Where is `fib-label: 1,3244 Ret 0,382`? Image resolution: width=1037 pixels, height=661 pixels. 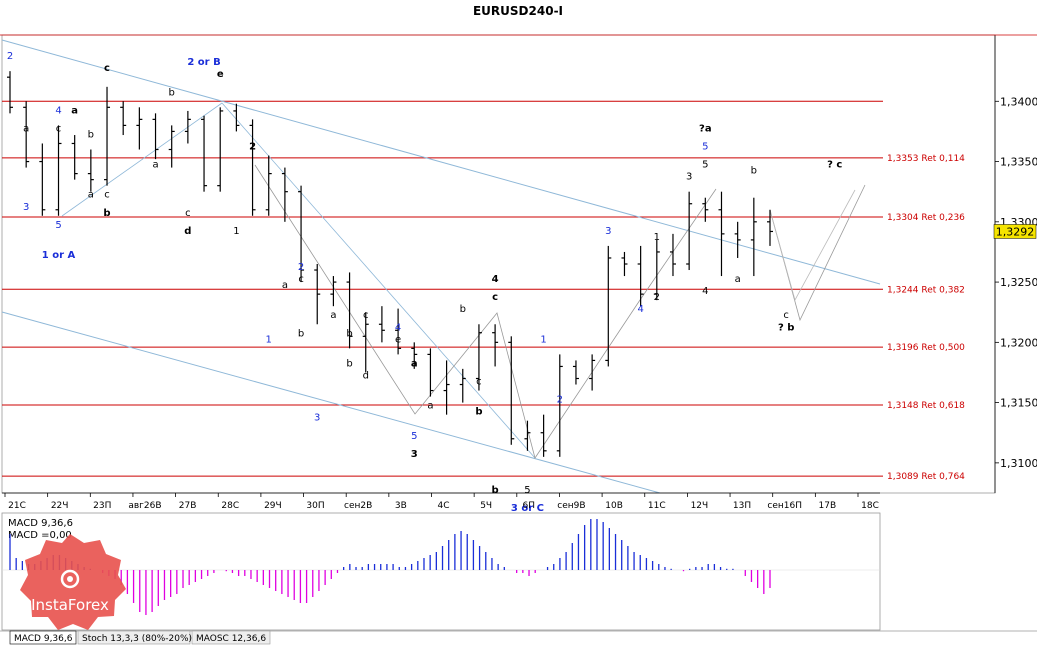 fib-label: 1,3244 Ret 0,382 is located at coordinates (926, 290).